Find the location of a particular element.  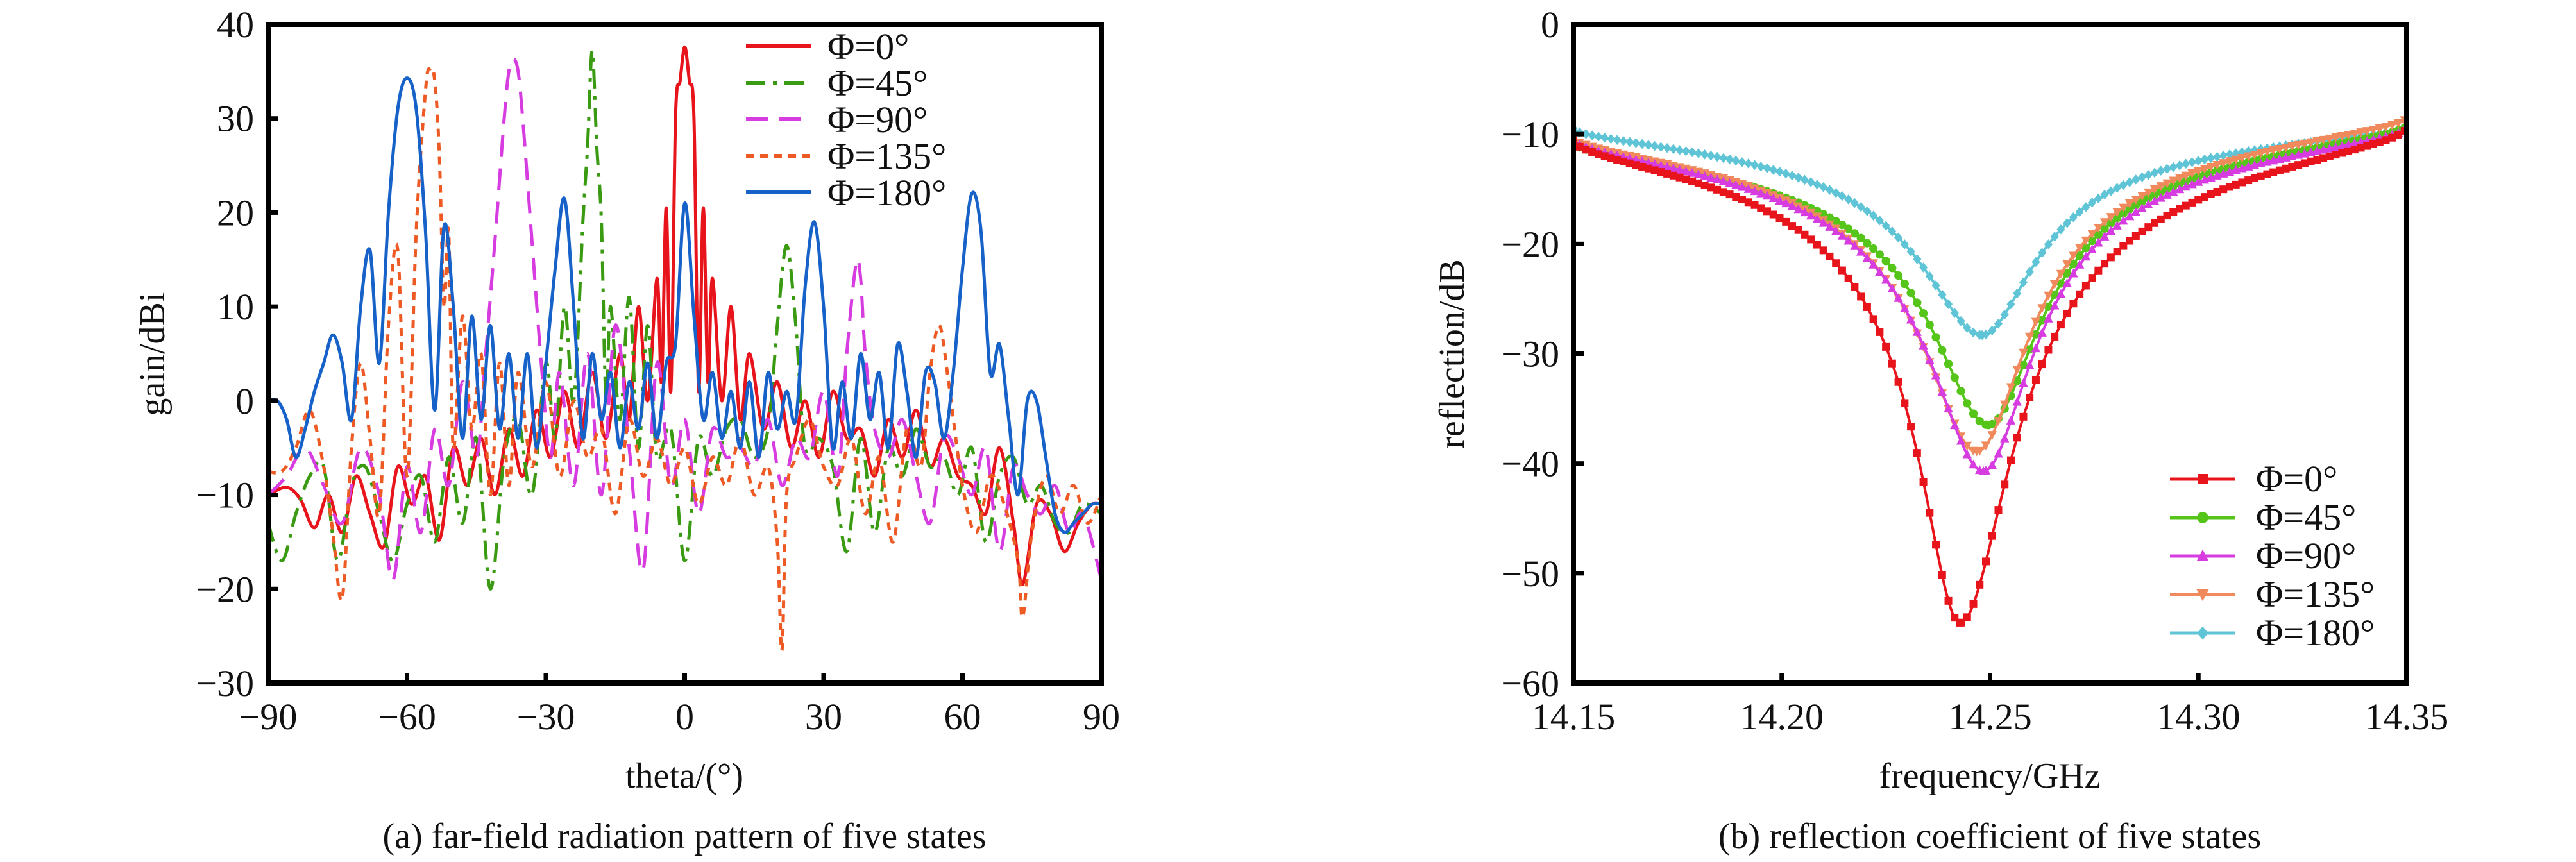

b-ytick-label: −40 is located at coordinates (1530, 464).